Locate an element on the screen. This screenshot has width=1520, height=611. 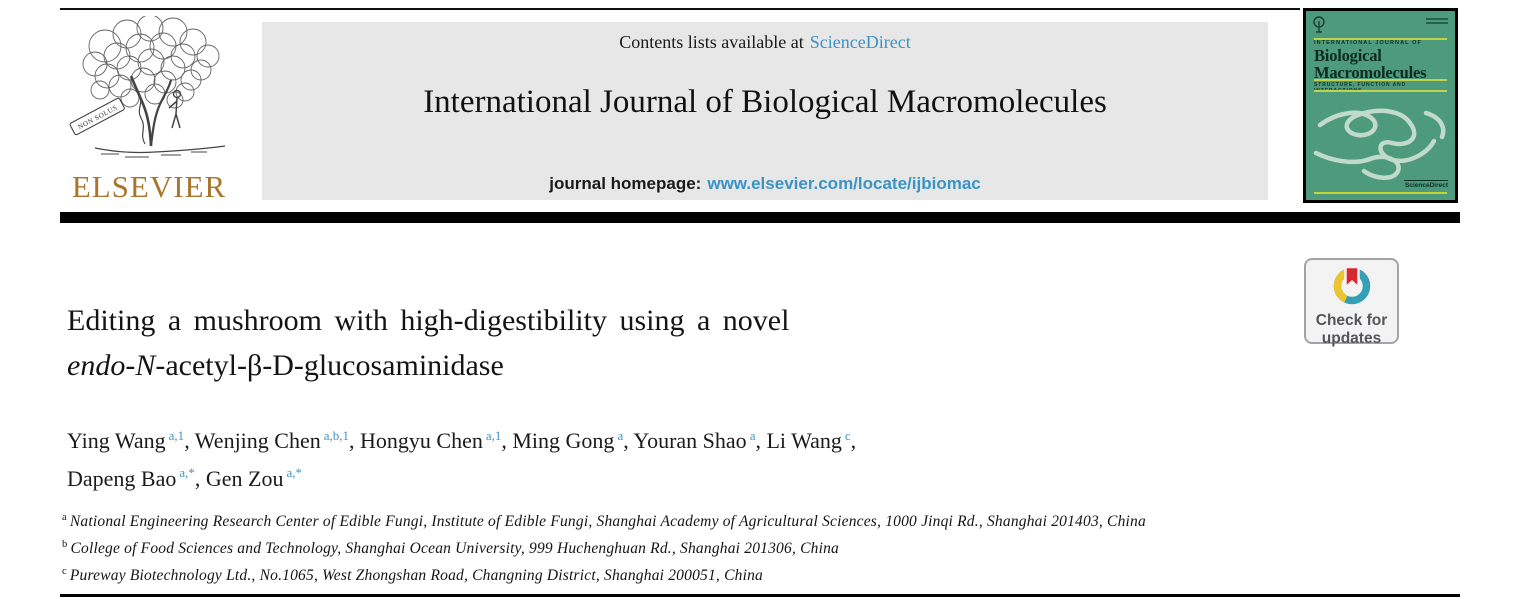
affiliation-marker: a is located at coordinates (64, 517).